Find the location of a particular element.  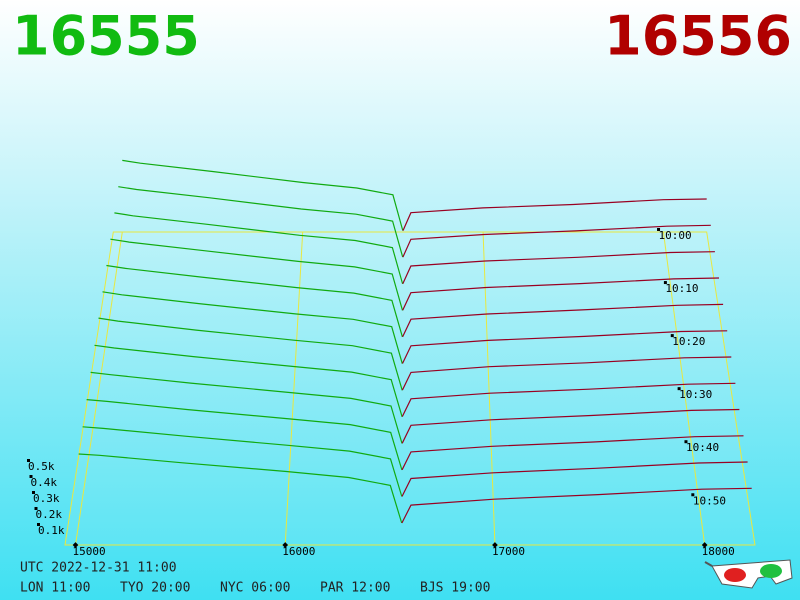

t-tick-label: 10:50 is located at coordinates (709, 500).